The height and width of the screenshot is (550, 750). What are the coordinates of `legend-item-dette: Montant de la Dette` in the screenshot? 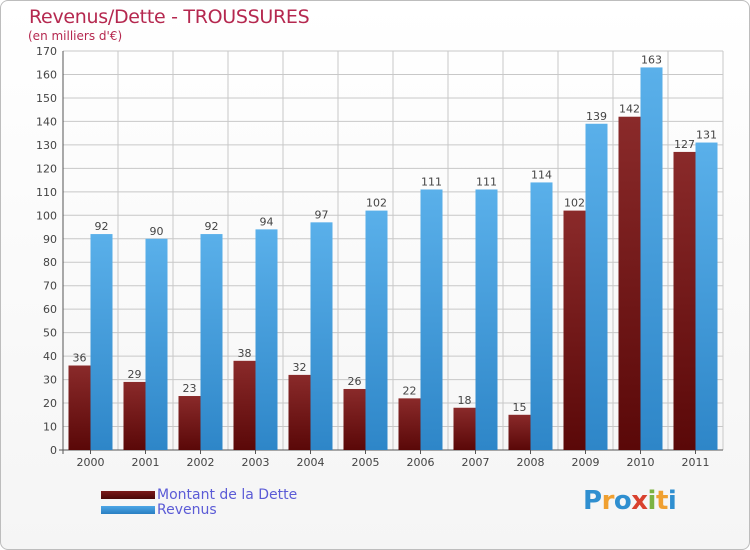 It's located at (226, 495).